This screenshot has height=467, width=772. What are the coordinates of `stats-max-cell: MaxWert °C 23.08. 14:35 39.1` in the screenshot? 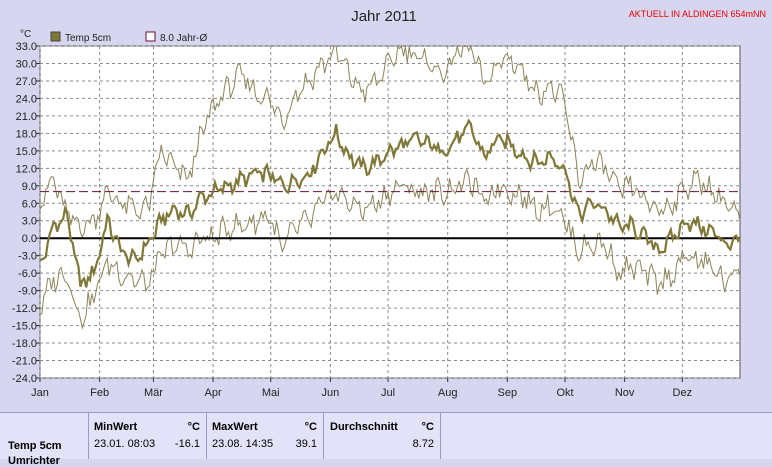 It's located at (265, 436).